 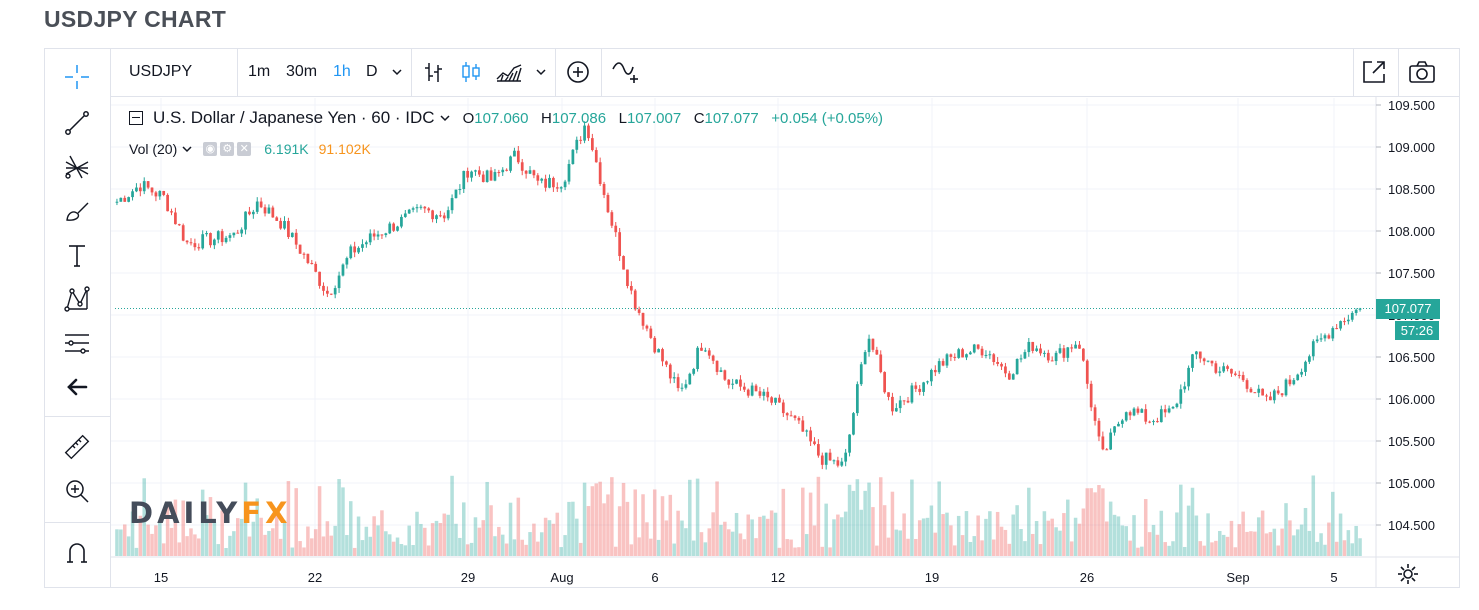 I want to click on indicators-icon, so click(x=626, y=72).